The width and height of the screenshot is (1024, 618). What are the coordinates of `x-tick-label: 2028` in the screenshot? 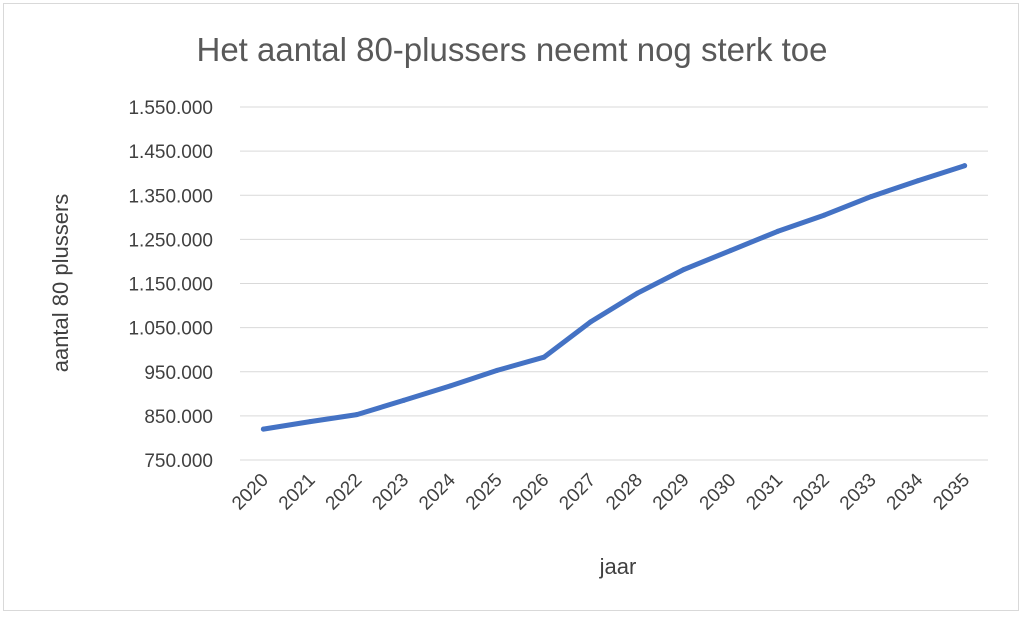 It's located at (624, 492).